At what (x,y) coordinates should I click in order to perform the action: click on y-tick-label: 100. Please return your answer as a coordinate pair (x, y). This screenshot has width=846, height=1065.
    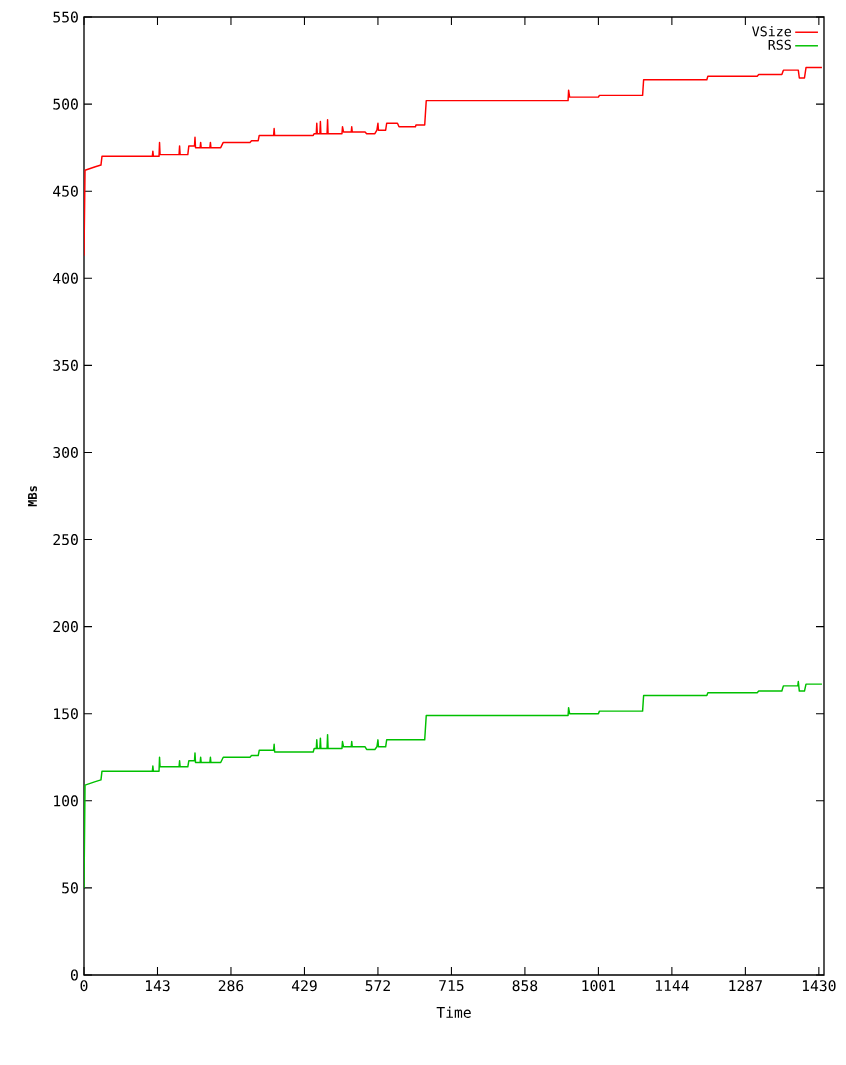
    Looking at the image, I should click on (66, 801).